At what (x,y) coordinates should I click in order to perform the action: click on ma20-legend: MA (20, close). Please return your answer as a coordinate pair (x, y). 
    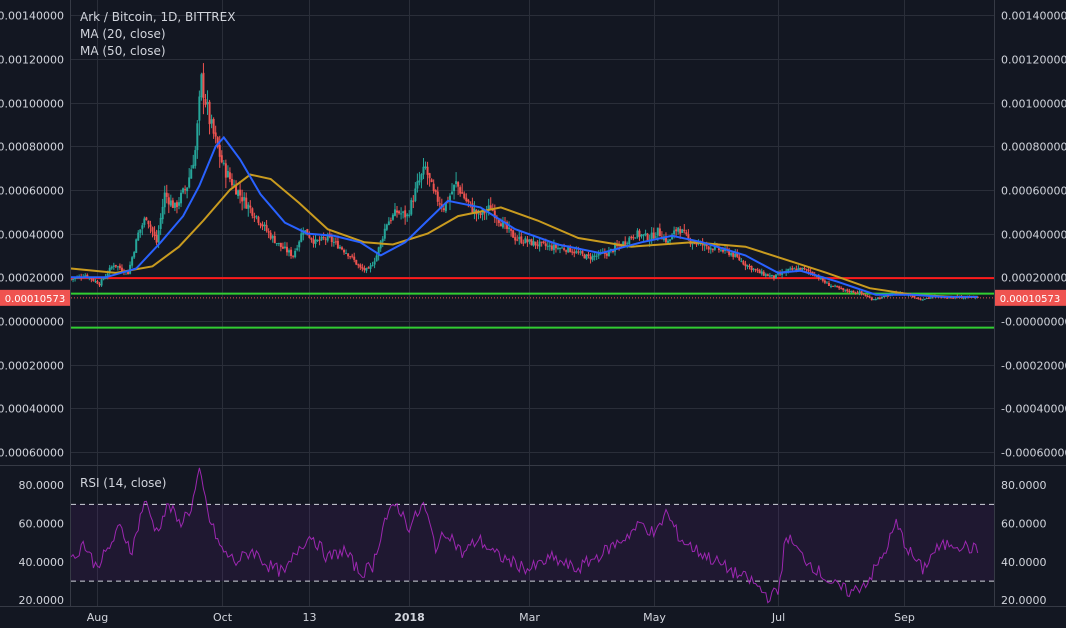
    Looking at the image, I should click on (123, 34).